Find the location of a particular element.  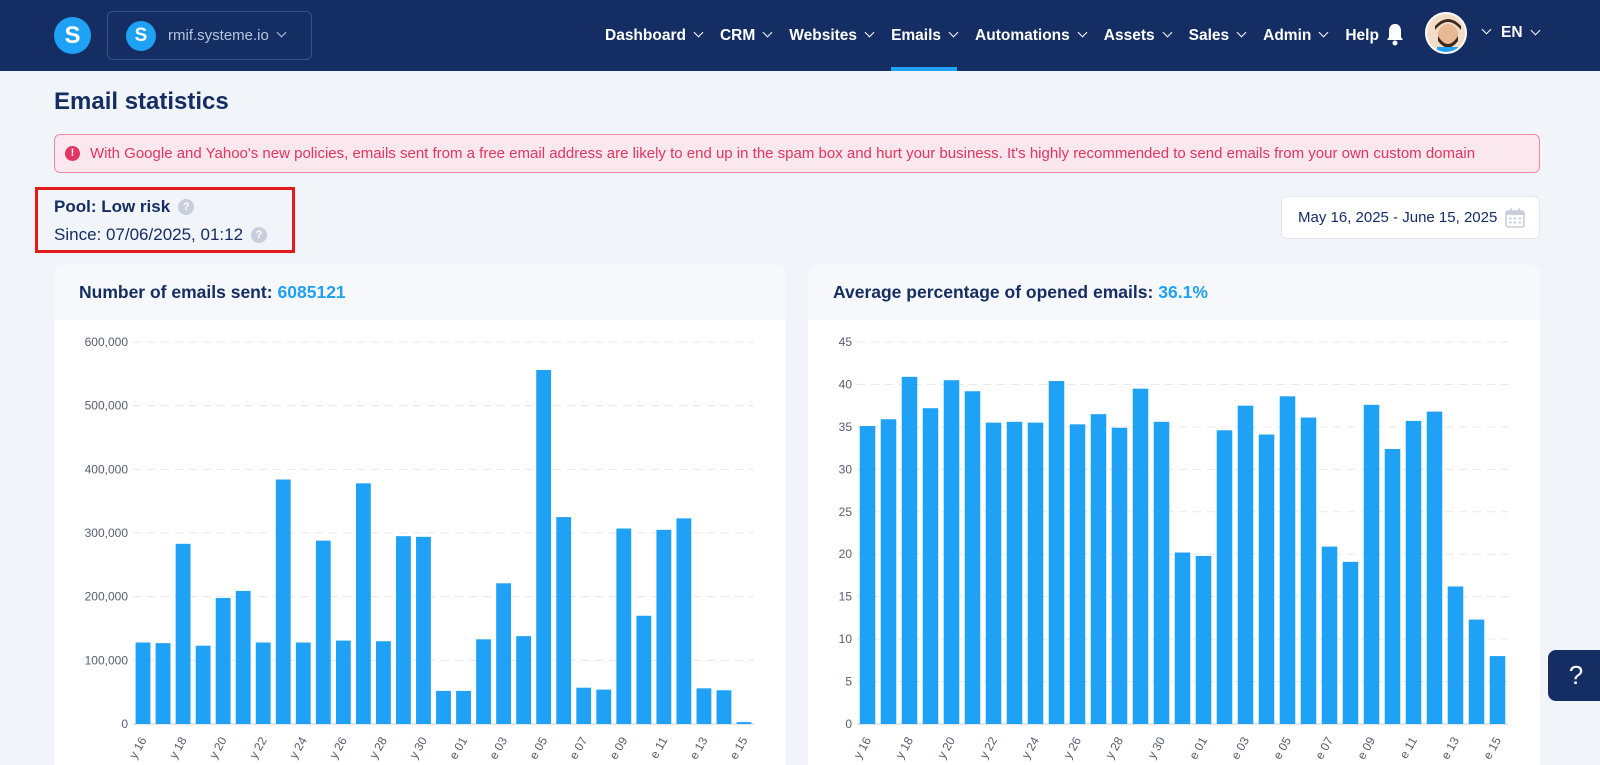

nav-admin: Admin is located at coordinates (1296, 35).